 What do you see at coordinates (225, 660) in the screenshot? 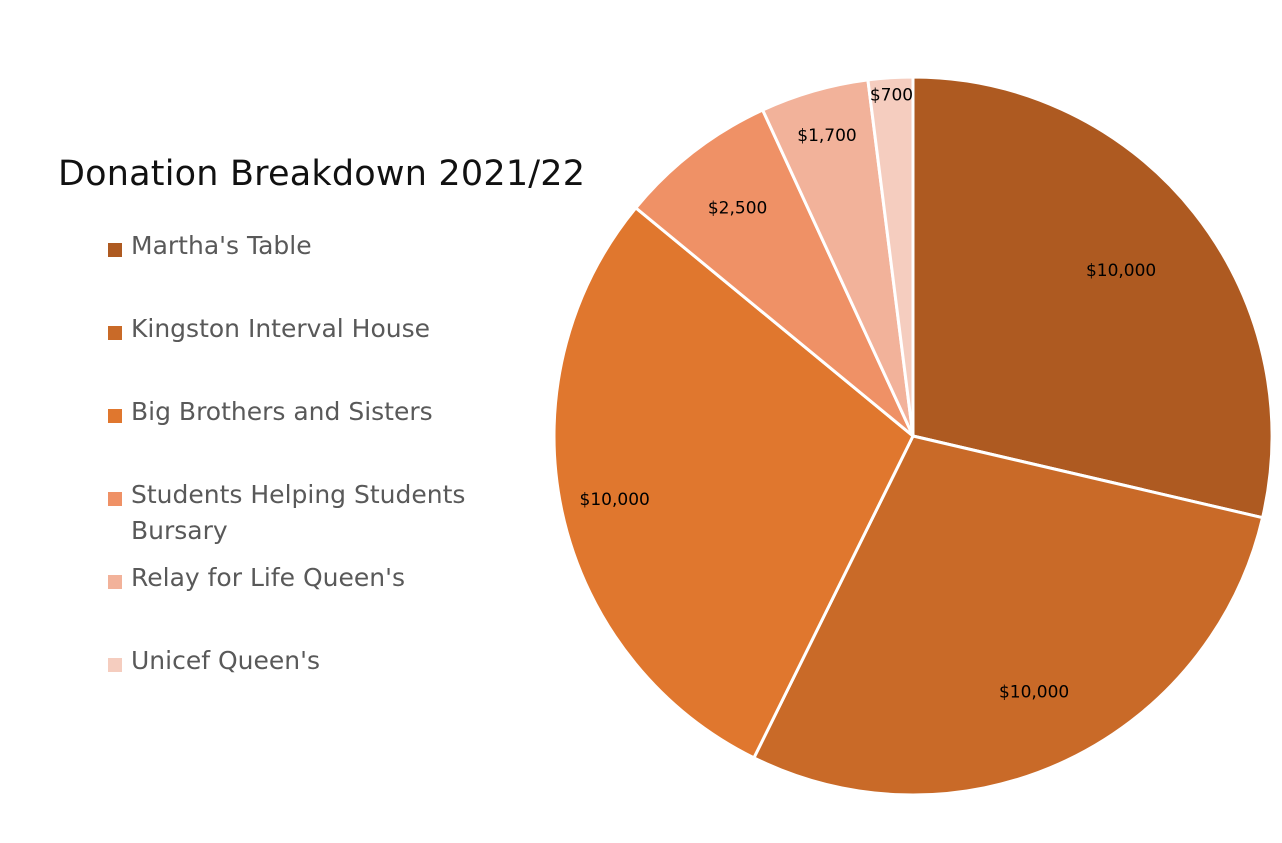
I see `legend-label: Unicef Queen's` at bounding box center [225, 660].